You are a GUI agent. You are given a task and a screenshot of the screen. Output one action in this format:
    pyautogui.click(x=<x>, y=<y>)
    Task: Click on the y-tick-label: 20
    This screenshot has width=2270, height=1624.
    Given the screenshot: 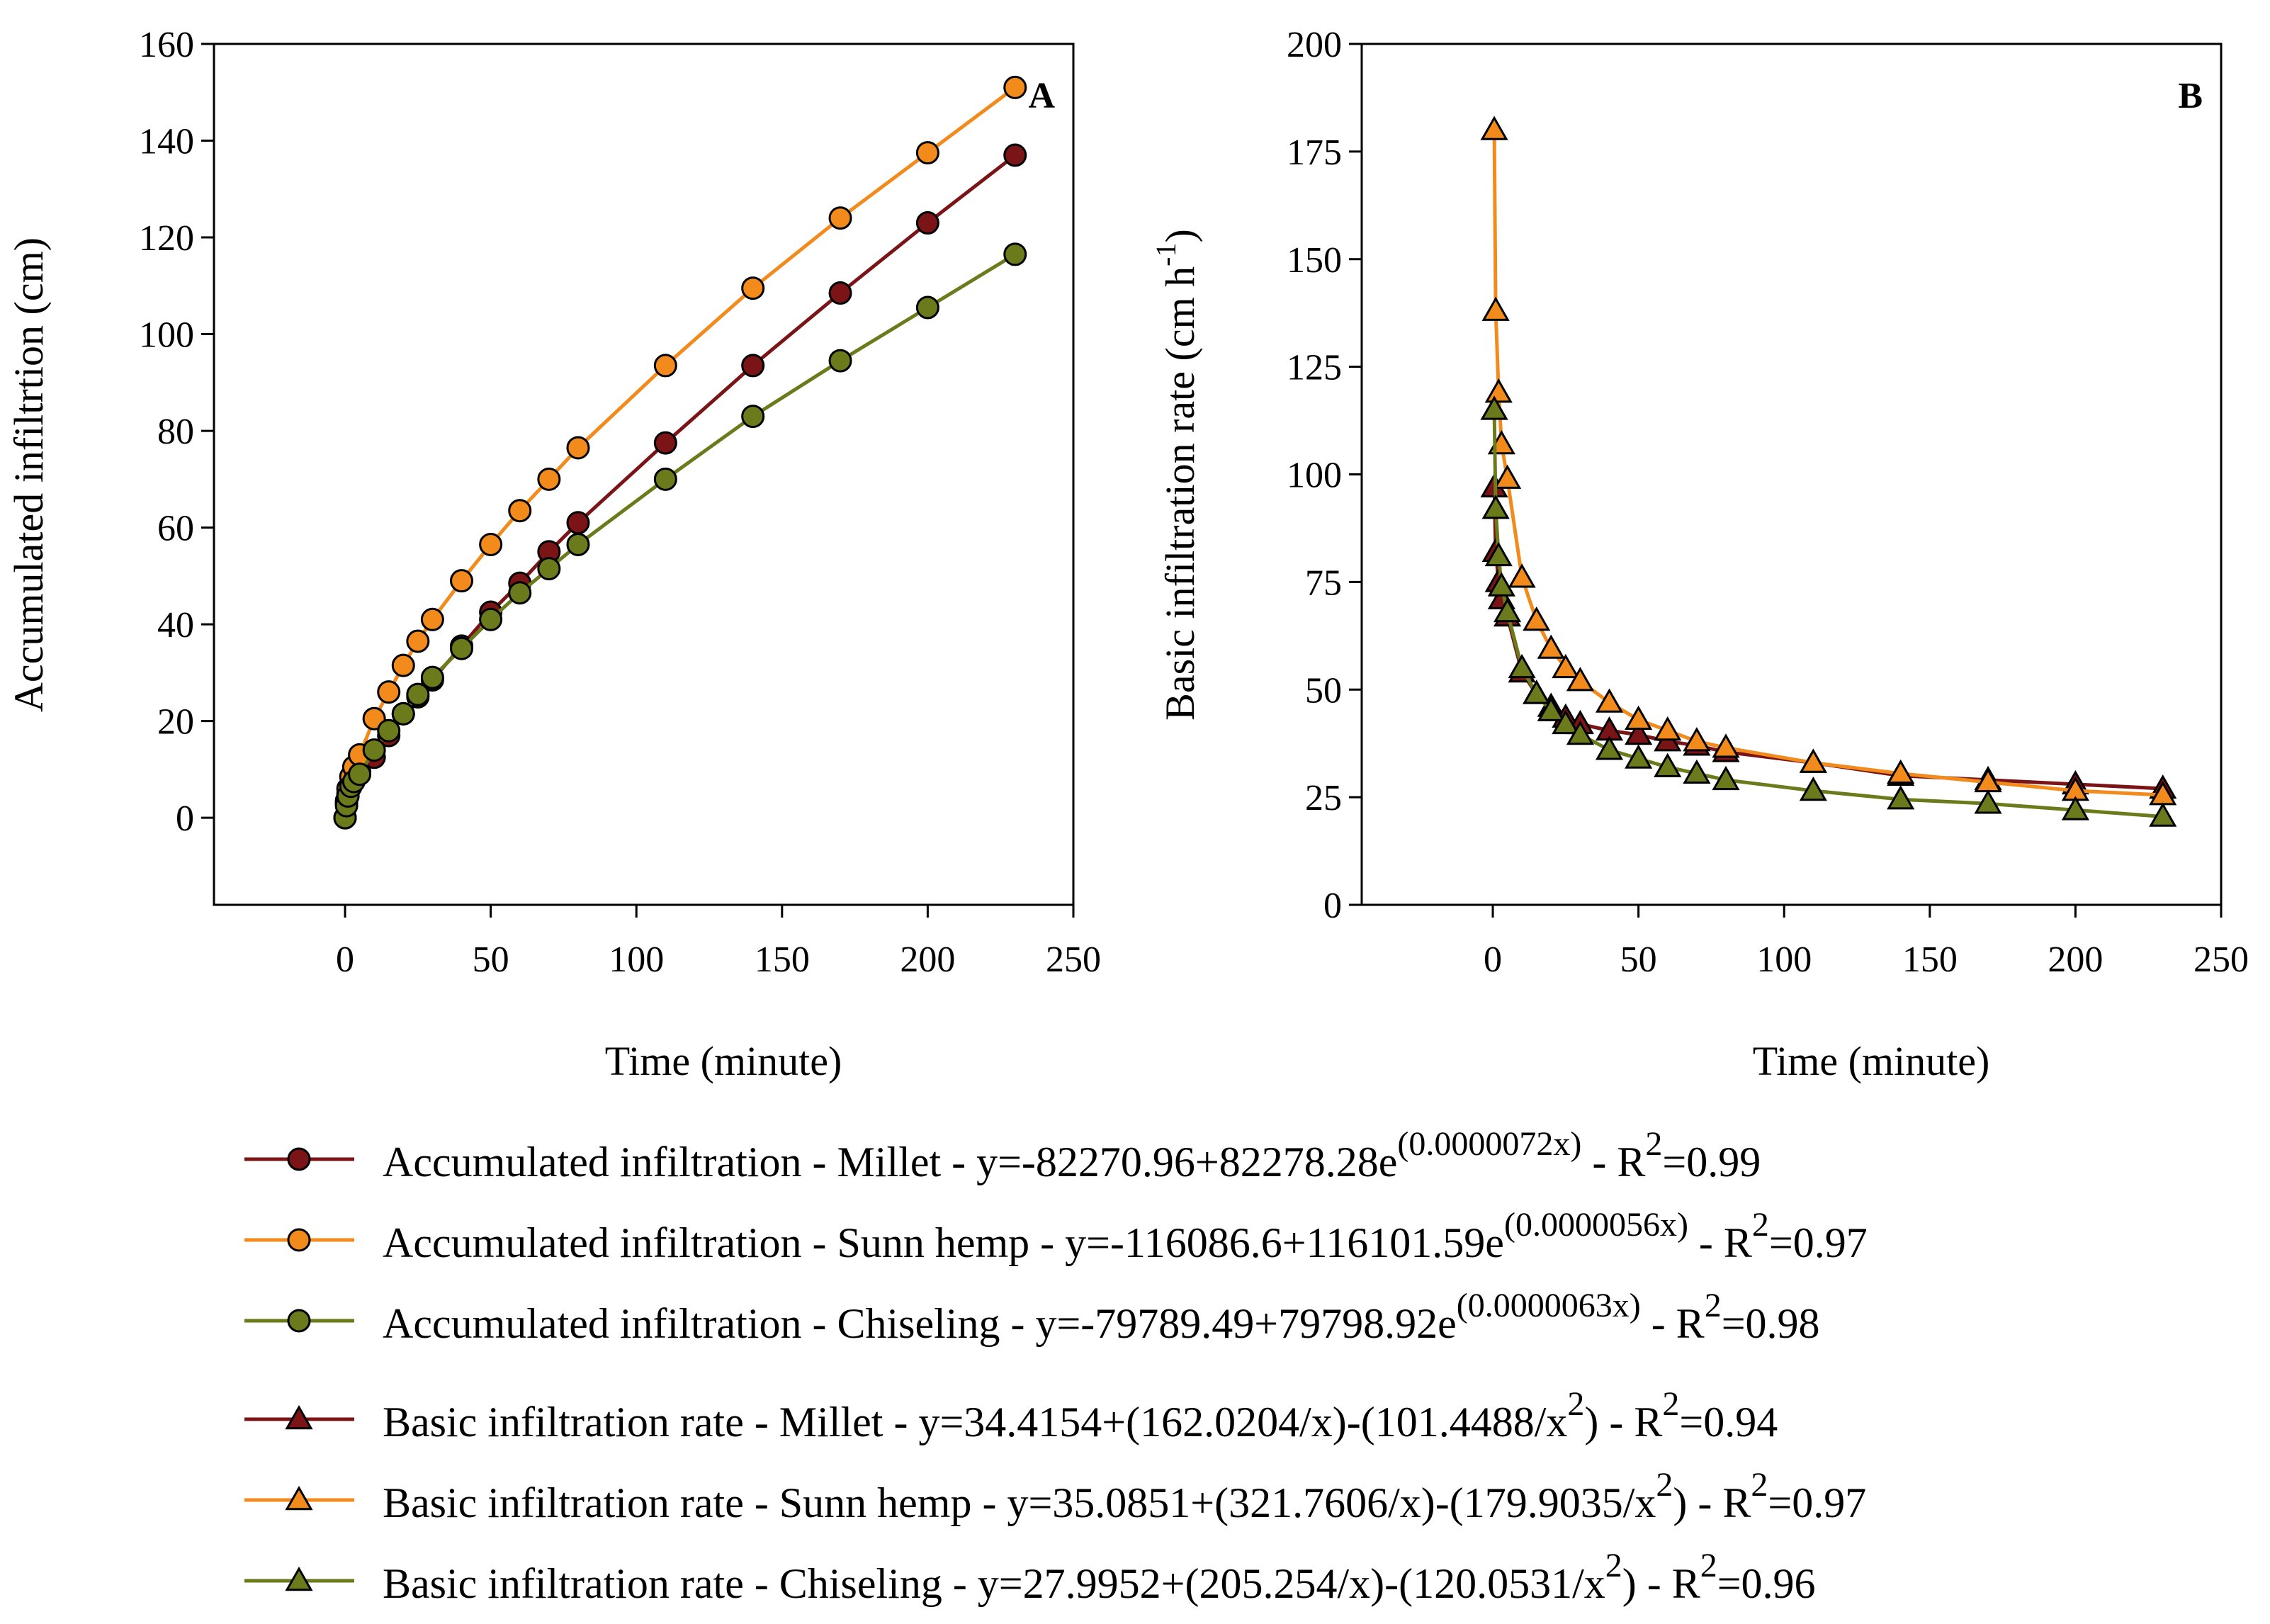 What is the action you would take?
    pyautogui.click(x=175, y=722)
    